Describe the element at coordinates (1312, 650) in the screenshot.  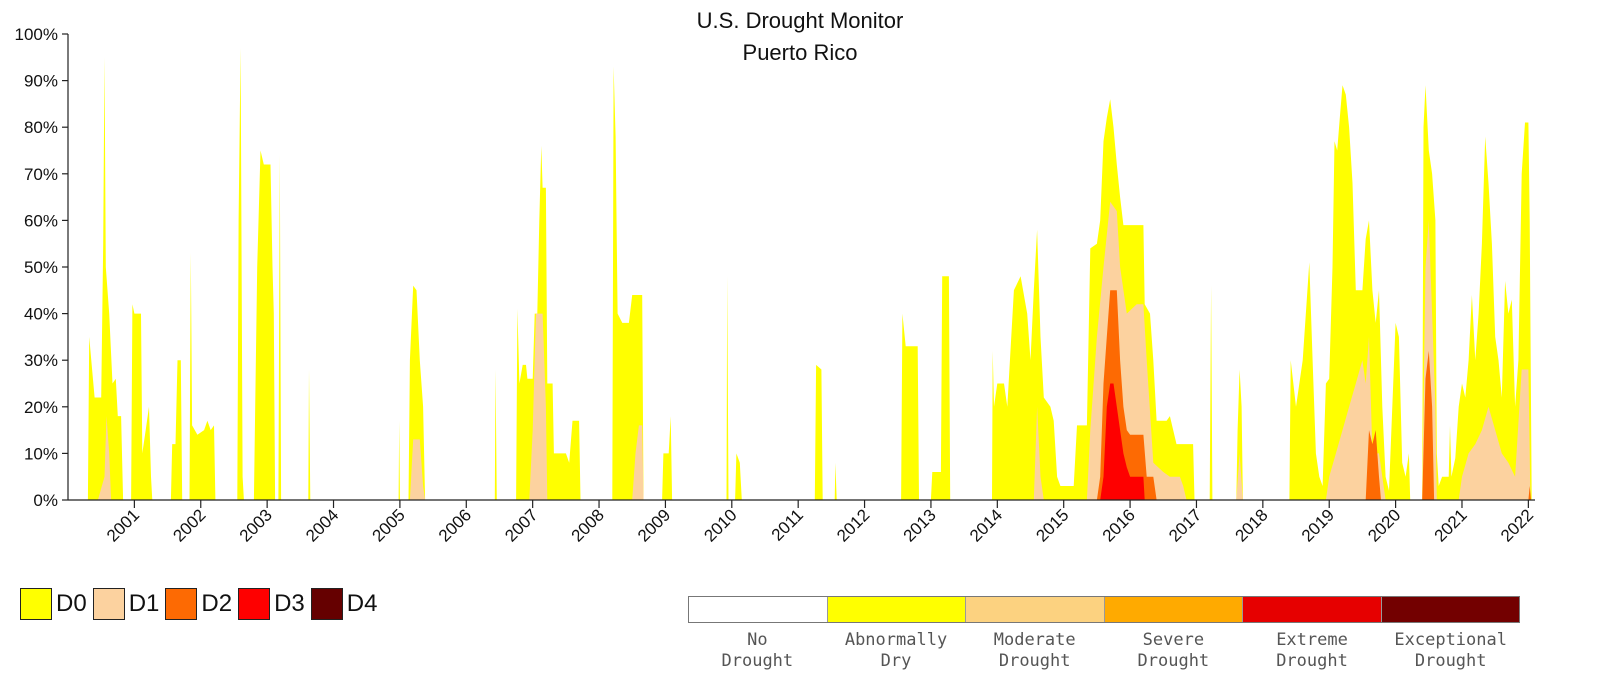
I see `scale-label: Extreme Drought` at that location.